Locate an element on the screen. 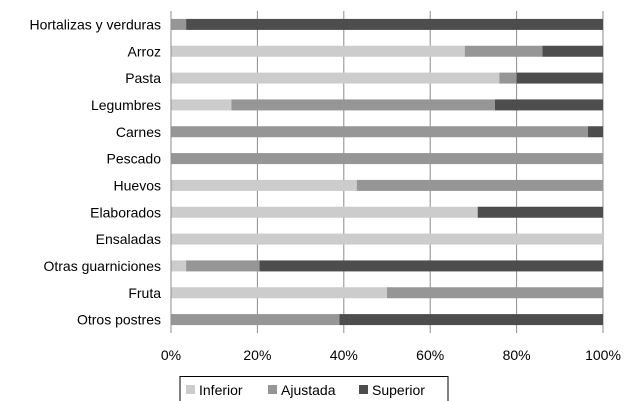 This screenshot has height=401, width=627. category-label: Fruta is located at coordinates (144, 293).